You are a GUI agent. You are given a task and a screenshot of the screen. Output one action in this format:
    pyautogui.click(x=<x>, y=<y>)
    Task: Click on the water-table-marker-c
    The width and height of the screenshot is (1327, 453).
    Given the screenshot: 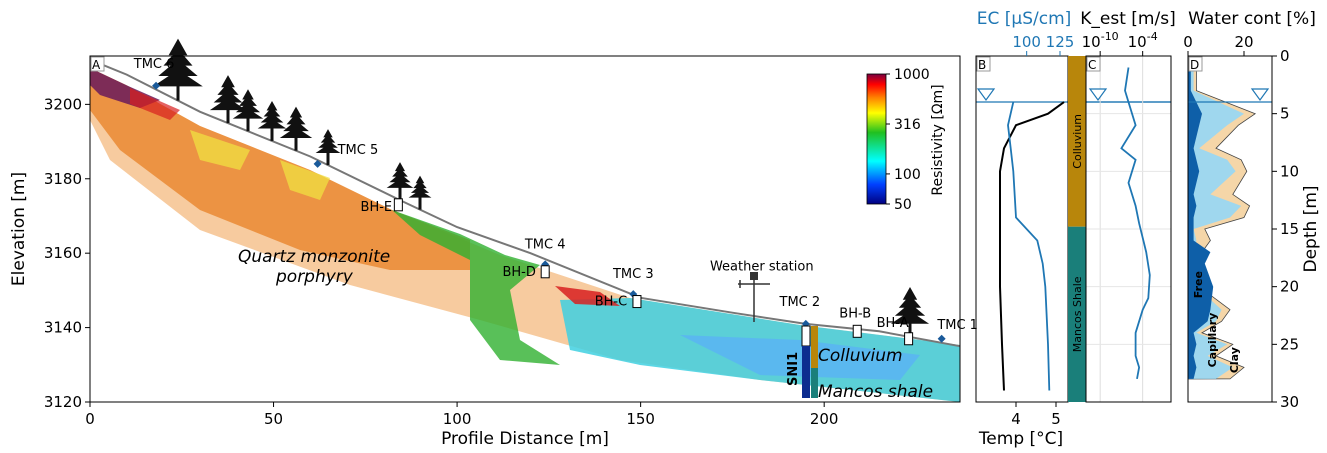 What is the action you would take?
    pyautogui.click(x=1098, y=95)
    